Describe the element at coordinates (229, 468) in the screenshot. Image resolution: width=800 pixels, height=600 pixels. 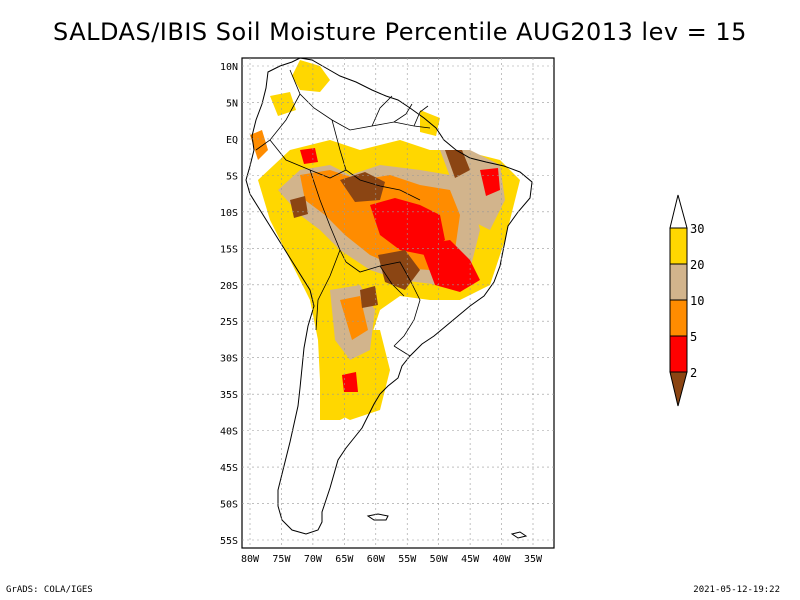
I see `lat-label: 45S` at that location.